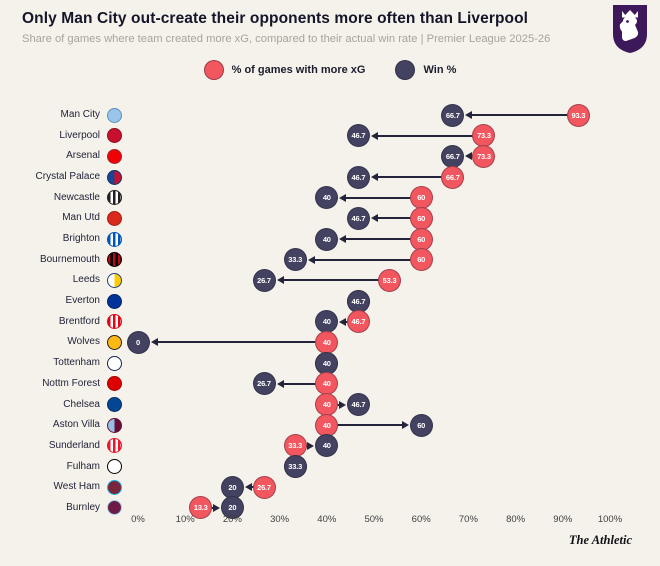 This screenshot has height=566, width=660. Describe the element at coordinates (405, 70) in the screenshot. I see `win-legend-swatch-icon` at that location.